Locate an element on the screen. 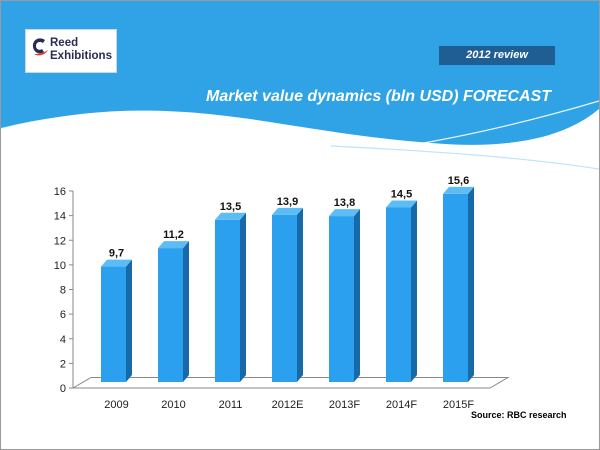  logo-text: Reed Exhibitions is located at coordinates (81, 50).